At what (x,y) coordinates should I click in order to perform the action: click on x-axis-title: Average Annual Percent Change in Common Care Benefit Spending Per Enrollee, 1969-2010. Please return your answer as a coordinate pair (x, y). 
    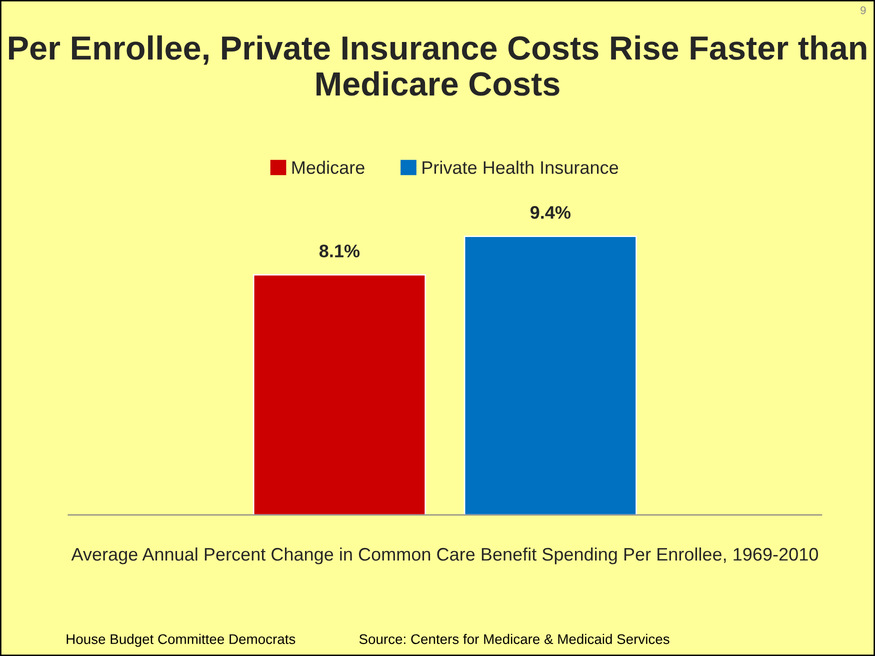
    Looking at the image, I should click on (444, 555).